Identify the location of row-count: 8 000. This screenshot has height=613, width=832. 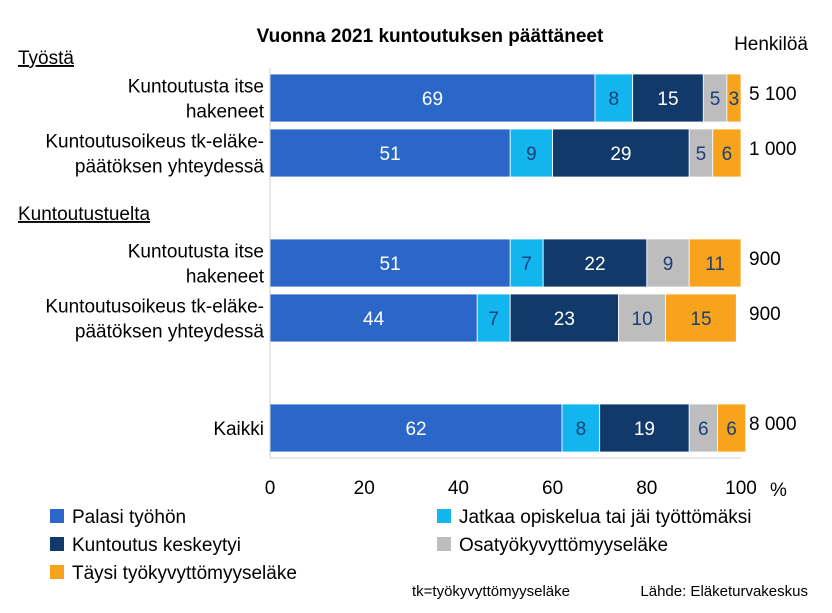
(773, 424).